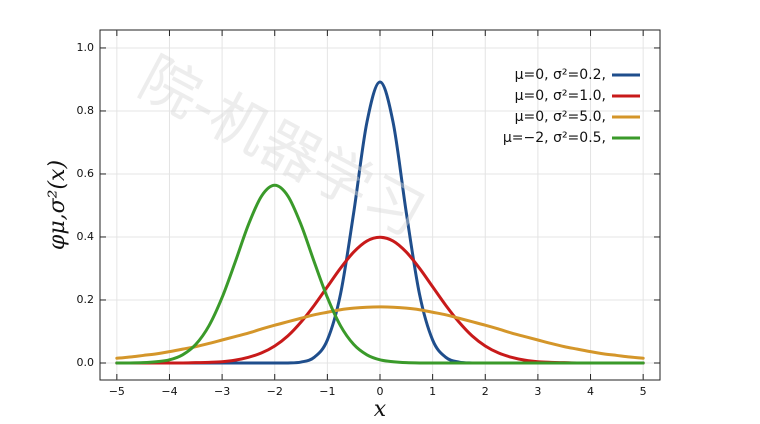 The height and width of the screenshot is (424, 760). Describe the element at coordinates (643, 391) in the screenshot. I see `x-tick-label: 5` at that location.